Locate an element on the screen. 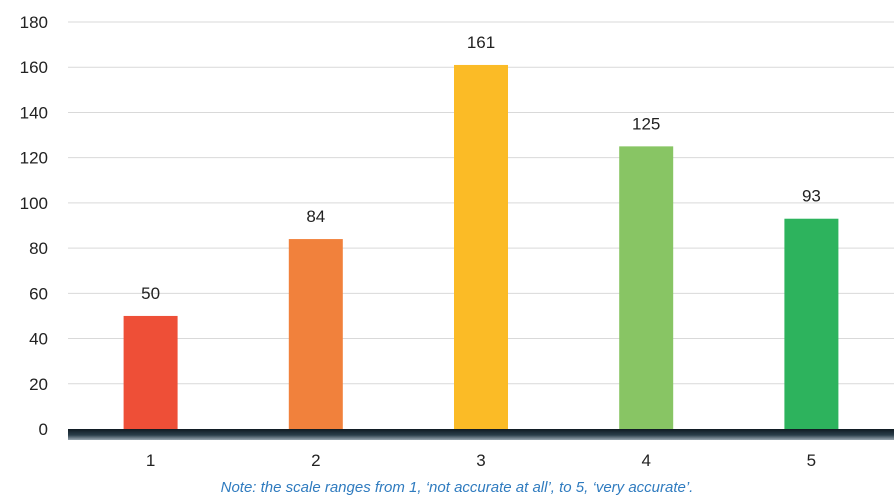 The height and width of the screenshot is (504, 894). y-tick-label: 120 is located at coordinates (34, 158).